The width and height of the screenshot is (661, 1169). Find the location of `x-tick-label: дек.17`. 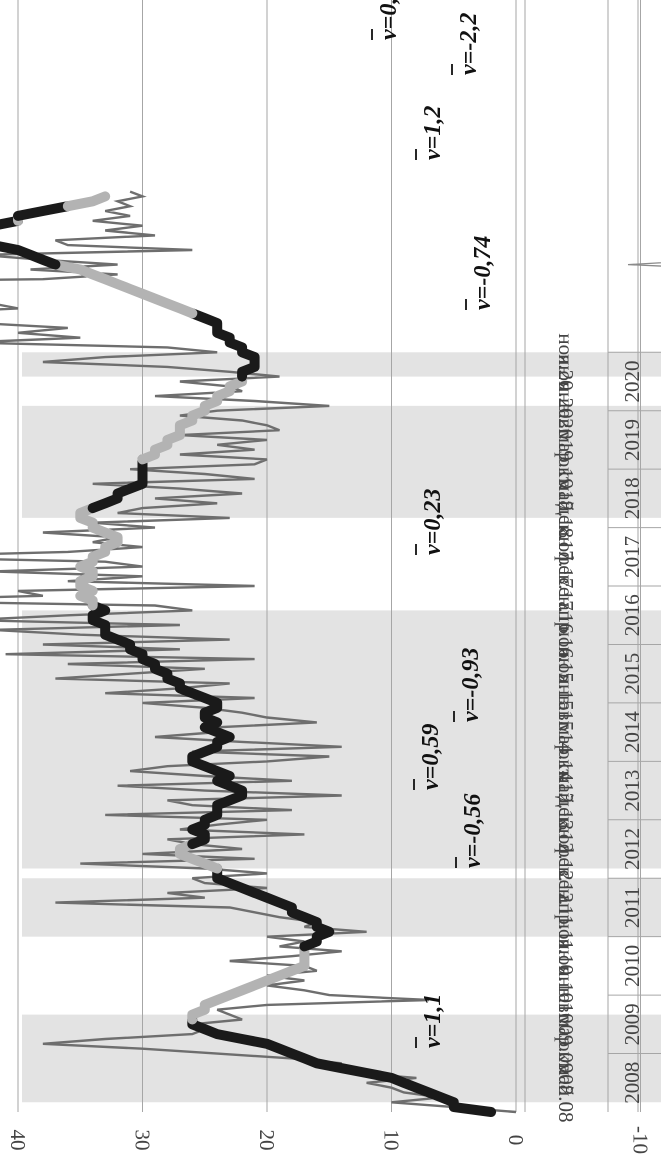

x-tick-label: дек.17 is located at coordinates (566, 532).